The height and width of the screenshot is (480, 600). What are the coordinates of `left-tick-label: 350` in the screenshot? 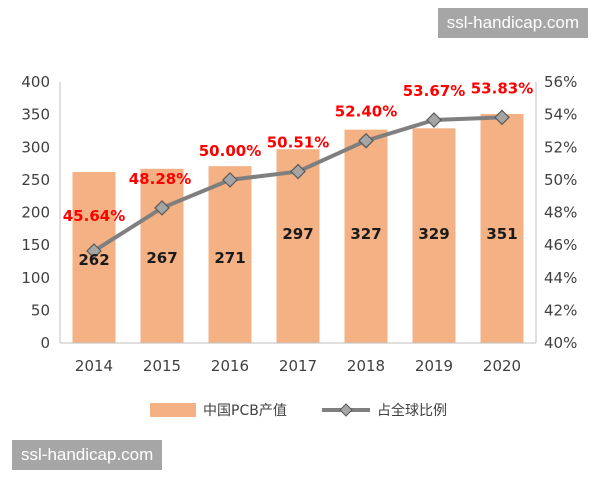 It's located at (35, 115).